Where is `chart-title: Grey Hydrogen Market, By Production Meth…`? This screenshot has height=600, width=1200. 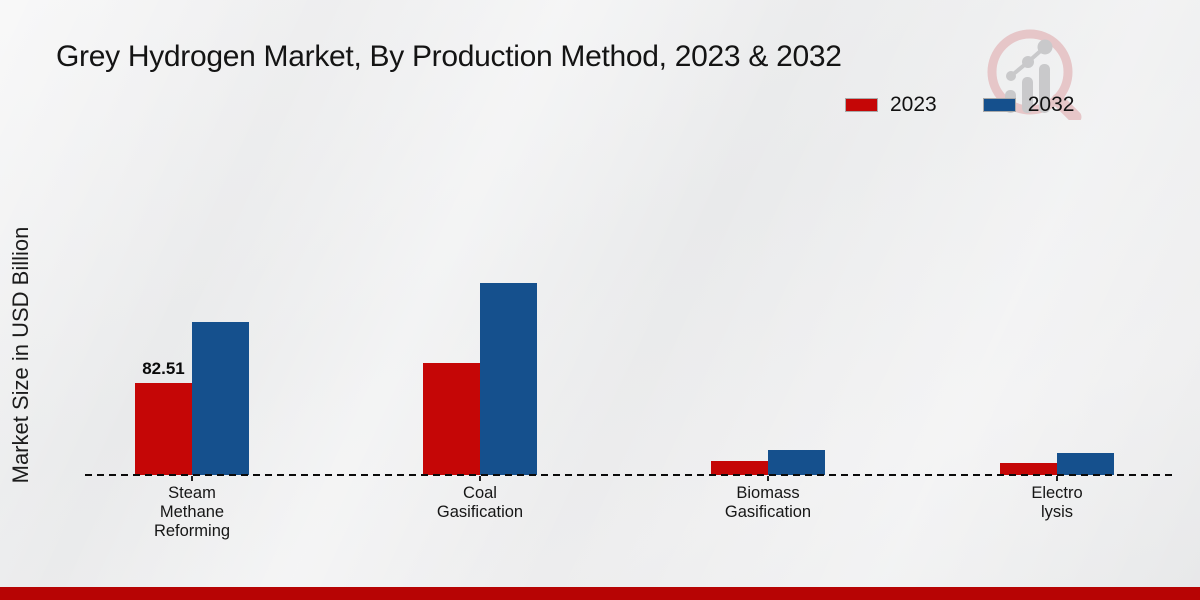 chart-title: Grey Hydrogen Market, By Production Meth… is located at coordinates (449, 56).